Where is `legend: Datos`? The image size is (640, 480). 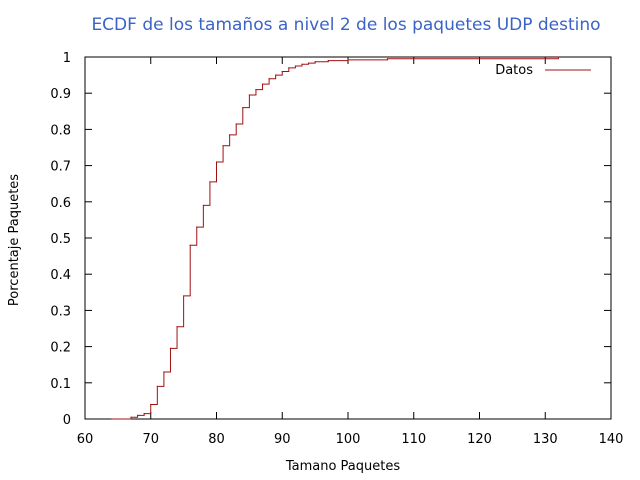
legend: Datos is located at coordinates (543, 70).